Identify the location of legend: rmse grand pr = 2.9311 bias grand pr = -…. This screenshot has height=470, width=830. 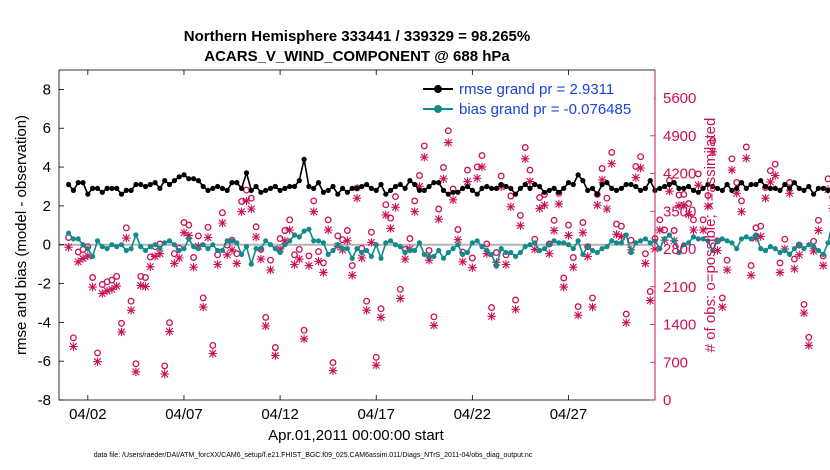
(534, 97).